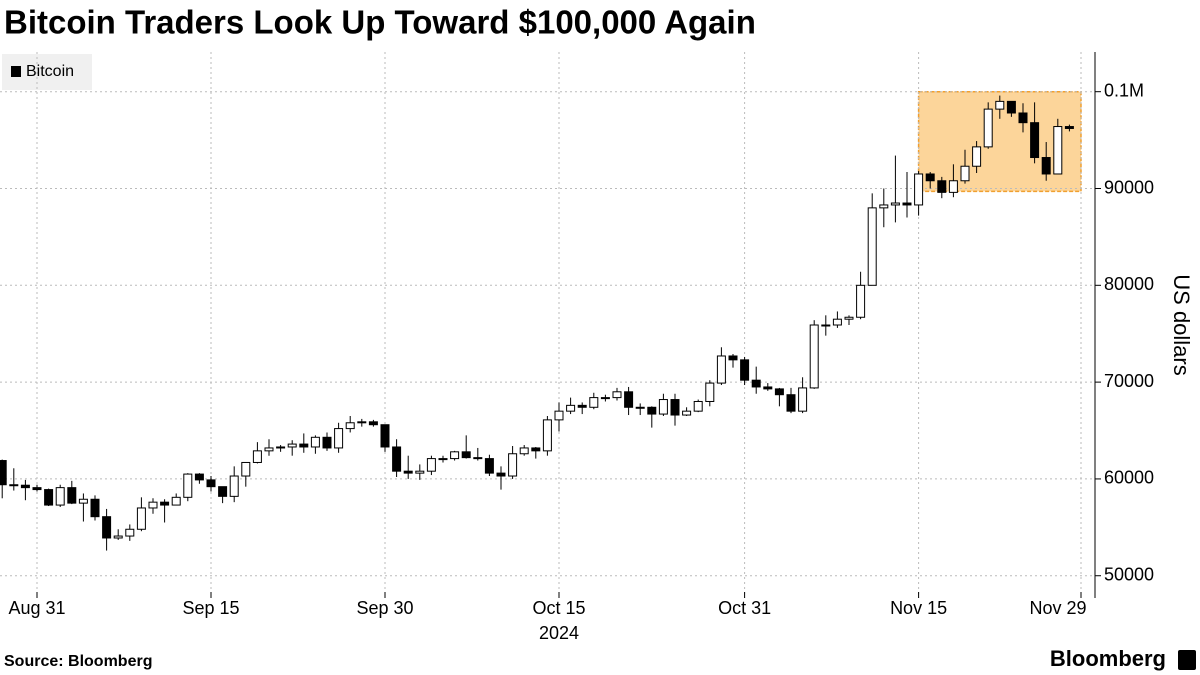  I want to click on y-tick-label: 60000, so click(1129, 478).